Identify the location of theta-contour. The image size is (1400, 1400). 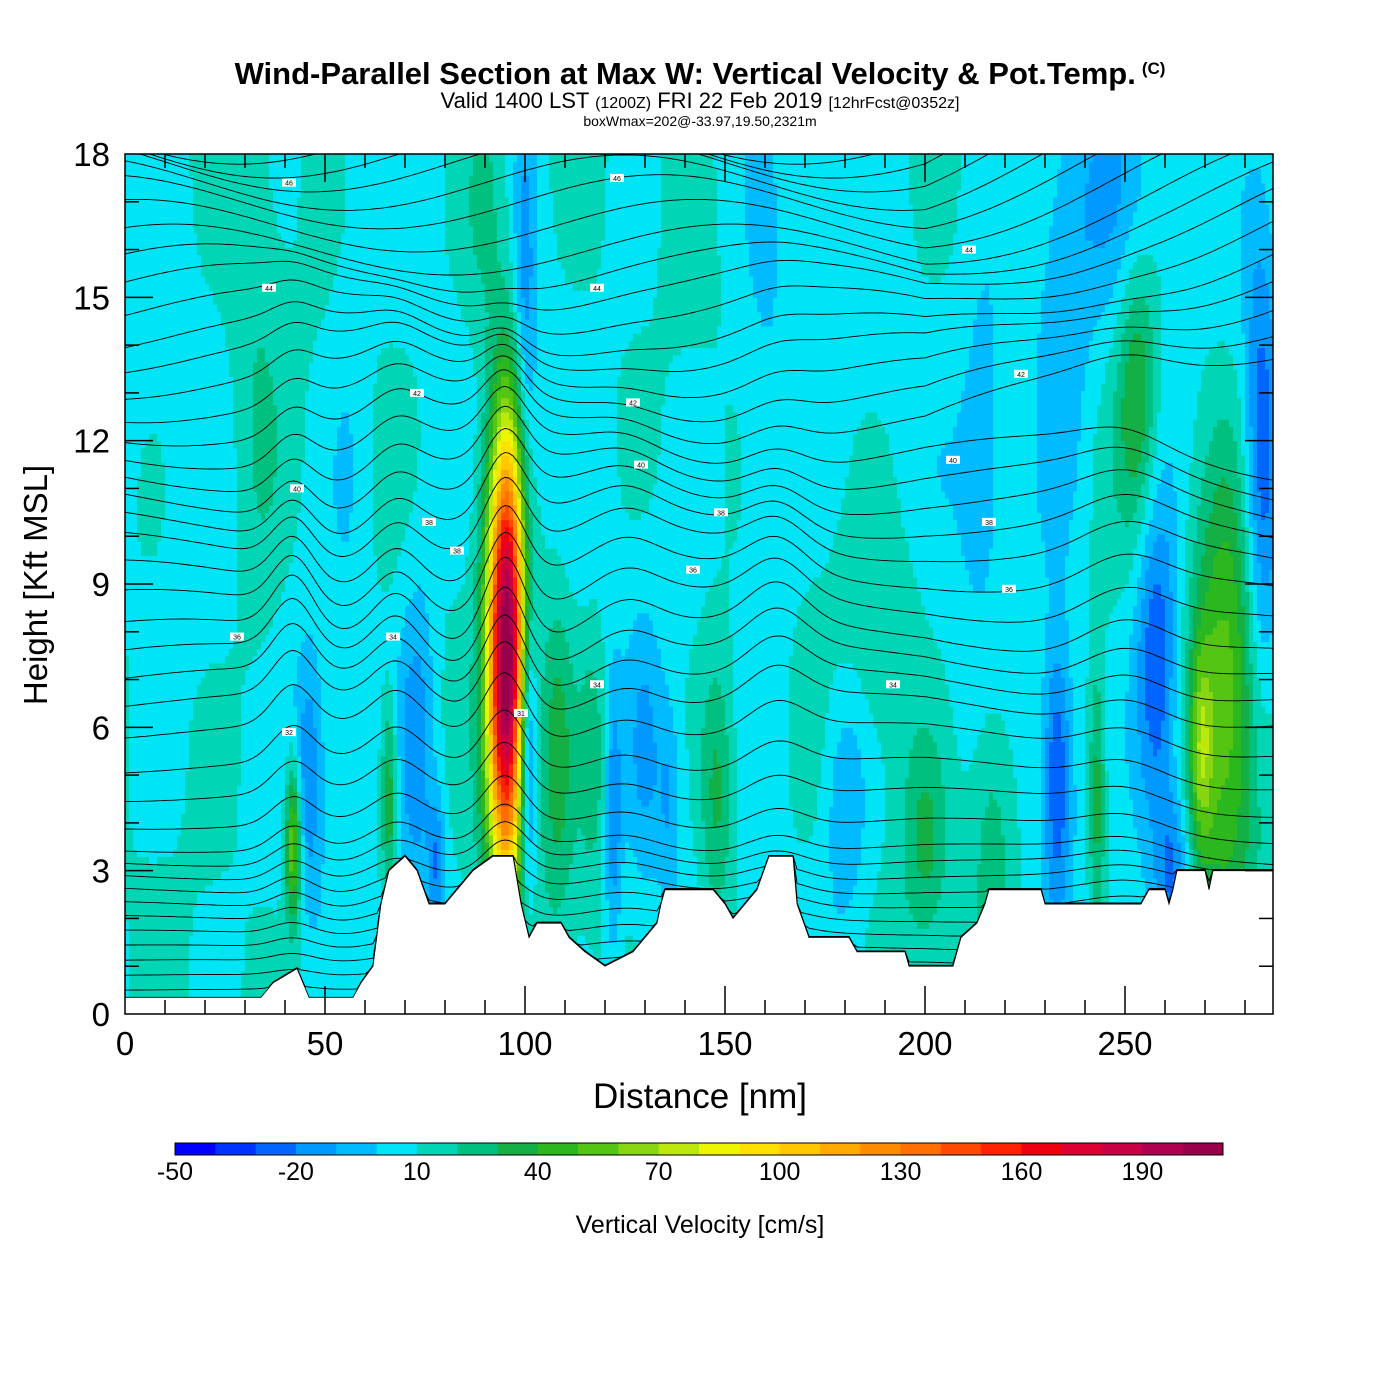
(699, 400).